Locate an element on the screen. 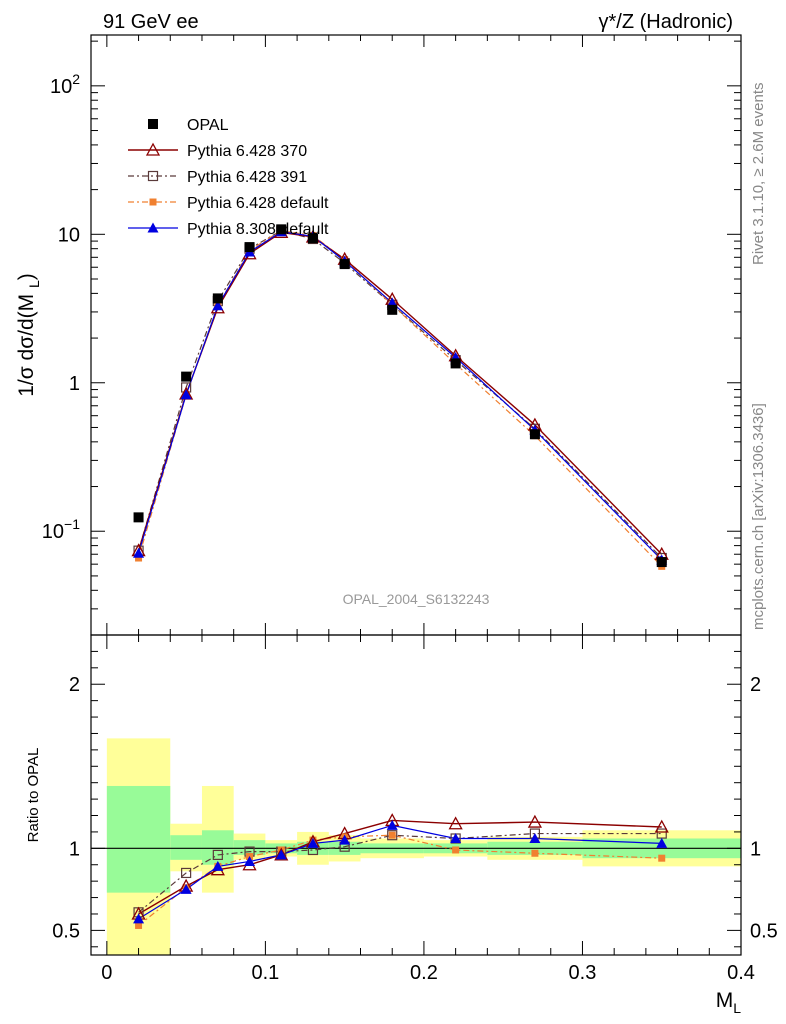  y-tick-label-left: 0.5 is located at coordinates (66, 931).